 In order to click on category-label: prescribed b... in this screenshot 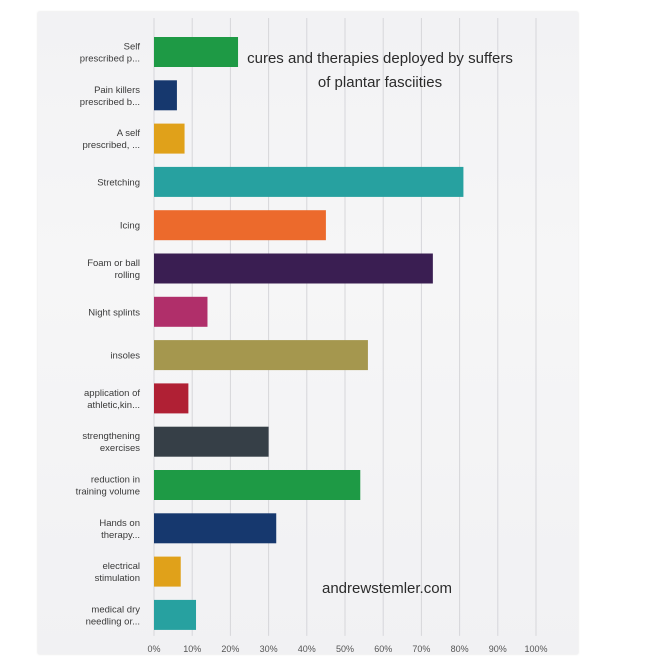, I will do `click(110, 102)`.